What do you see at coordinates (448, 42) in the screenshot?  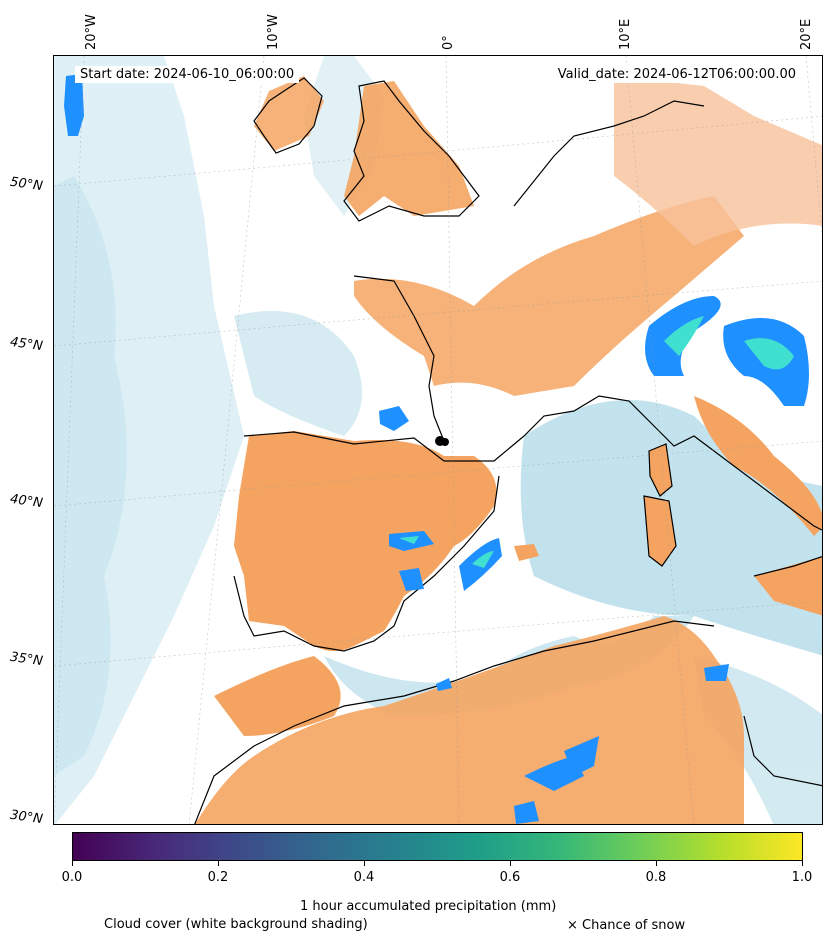 I see `lon-label-0: 0°` at bounding box center [448, 42].